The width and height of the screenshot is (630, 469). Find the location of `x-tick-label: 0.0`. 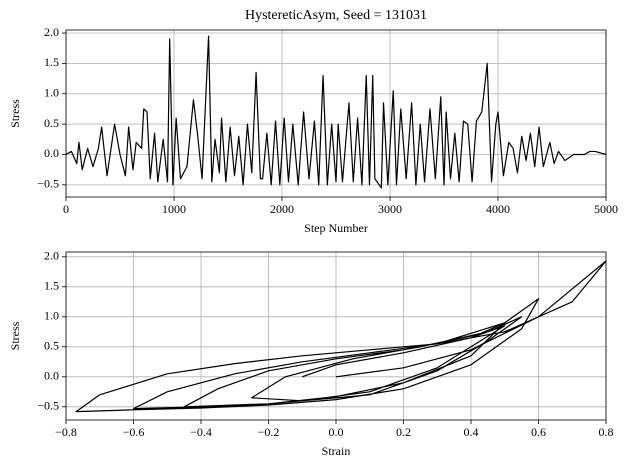

x-tick-label: 0.0 is located at coordinates (336, 432).